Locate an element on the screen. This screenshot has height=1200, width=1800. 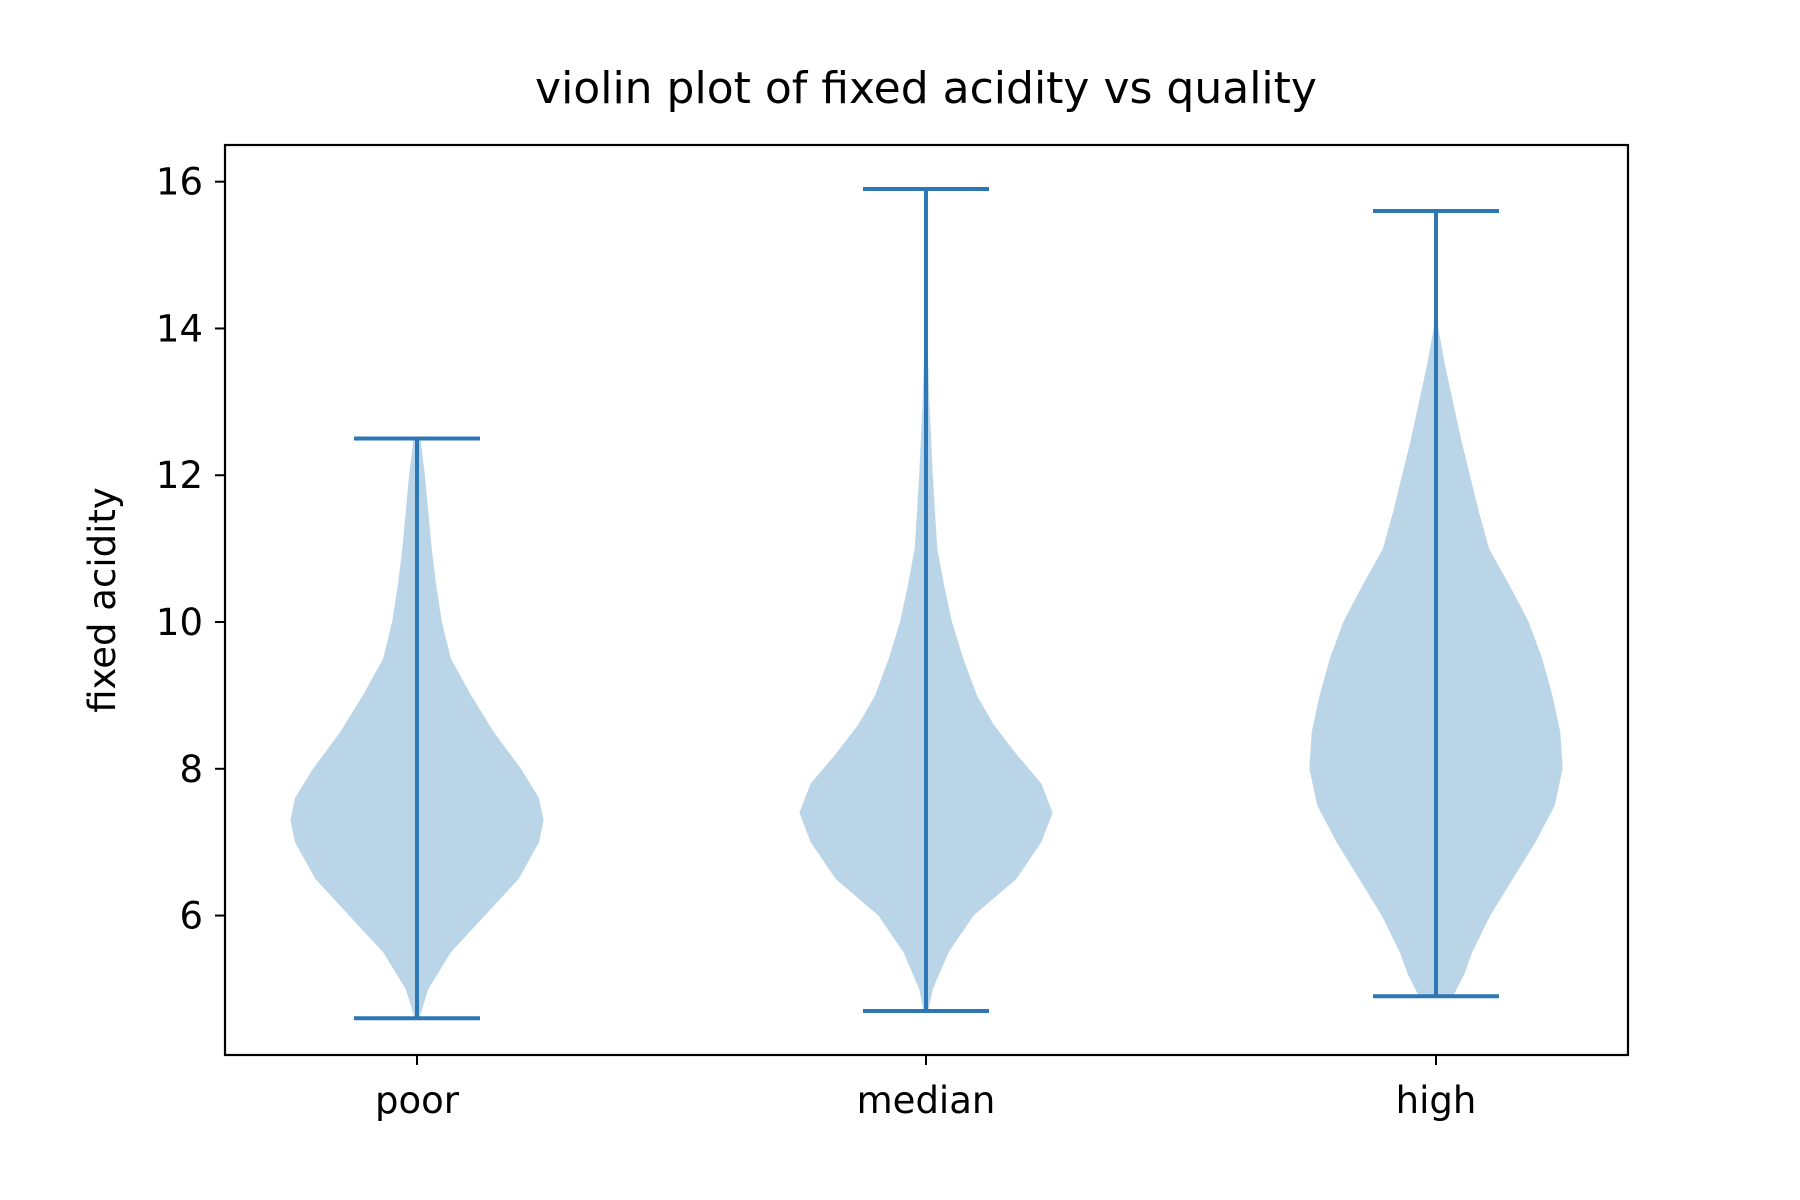
x-tick-label-high: high is located at coordinates (1436, 1100).